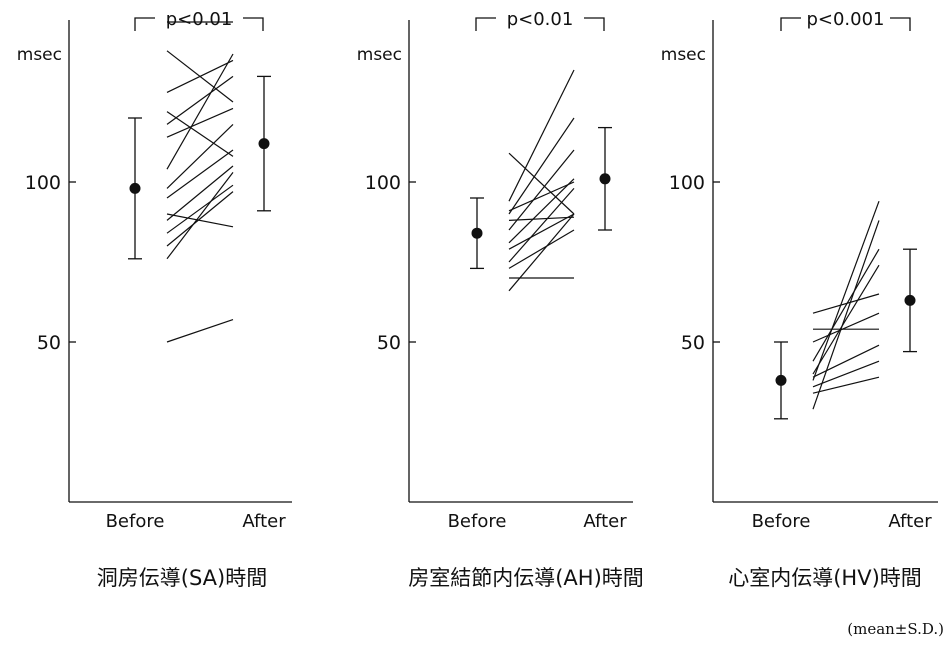 The height and width of the screenshot is (646, 952). I want to click on significance-label: p<0.001, so click(845, 19).